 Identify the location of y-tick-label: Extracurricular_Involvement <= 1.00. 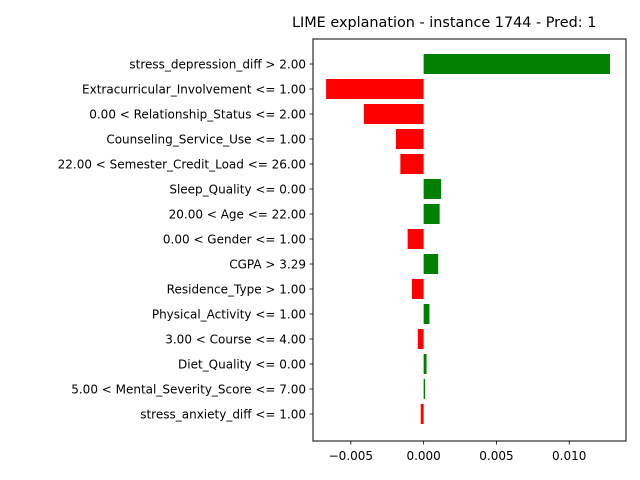
(194, 90).